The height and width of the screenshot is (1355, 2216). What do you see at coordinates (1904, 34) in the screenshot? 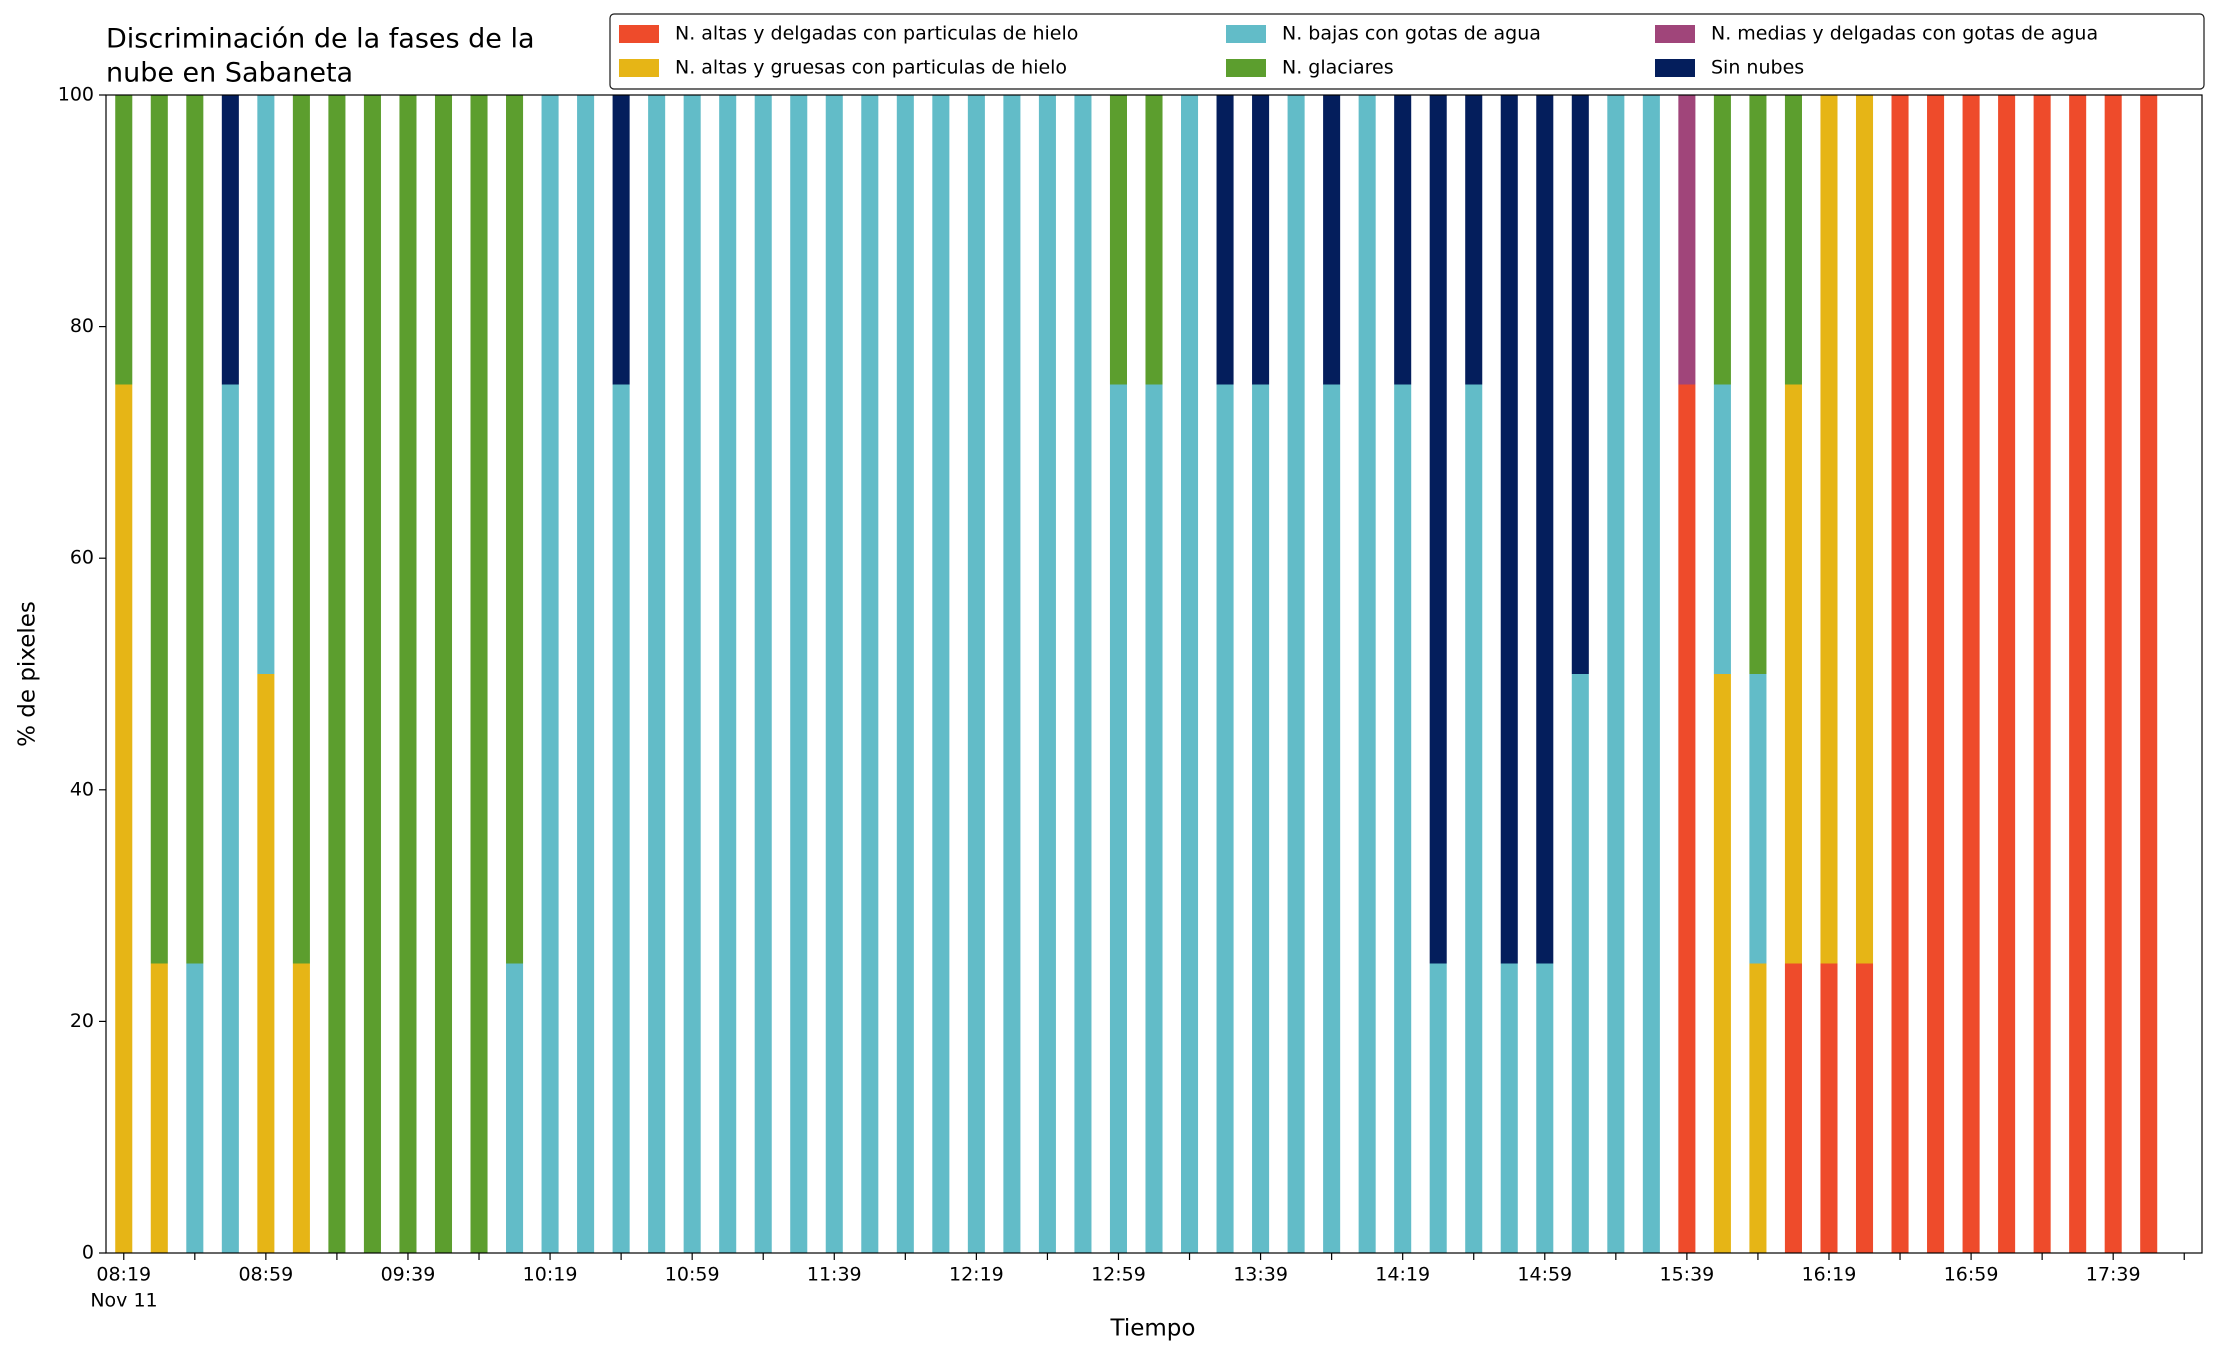
I see `legend-label: N. medias y delgadas con gotas de agua` at bounding box center [1904, 34].